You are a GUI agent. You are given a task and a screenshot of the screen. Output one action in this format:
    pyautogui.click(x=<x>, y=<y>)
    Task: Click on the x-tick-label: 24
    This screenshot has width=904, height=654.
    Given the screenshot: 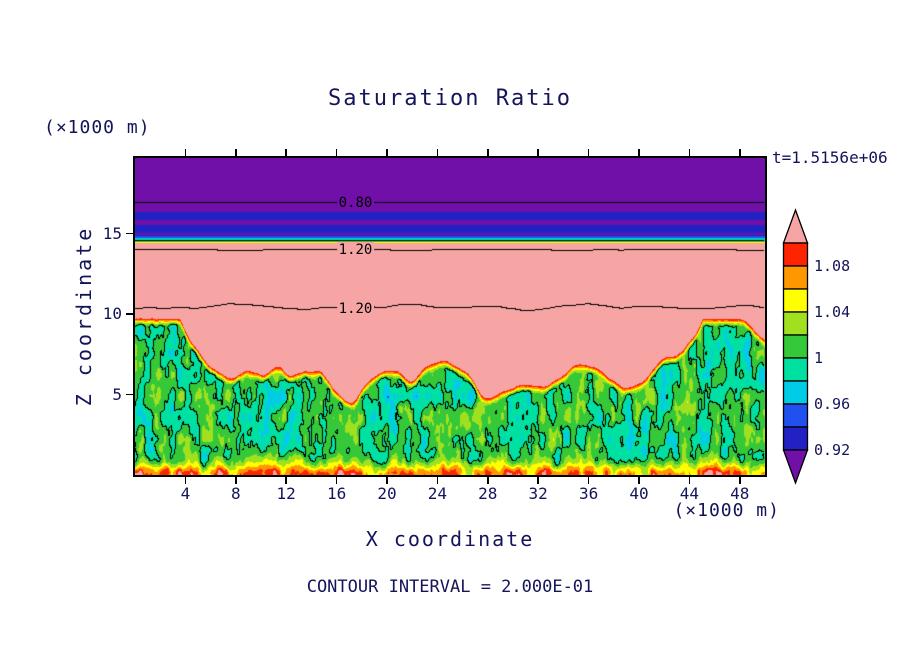 What is the action you would take?
    pyautogui.click(x=437, y=493)
    